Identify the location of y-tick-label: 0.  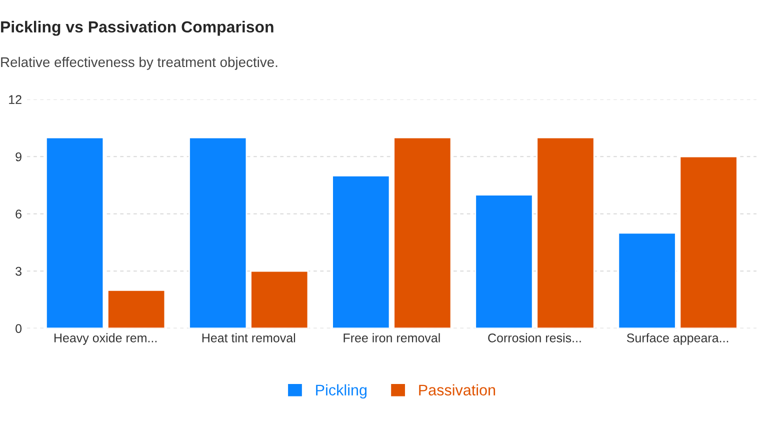
(19, 328).